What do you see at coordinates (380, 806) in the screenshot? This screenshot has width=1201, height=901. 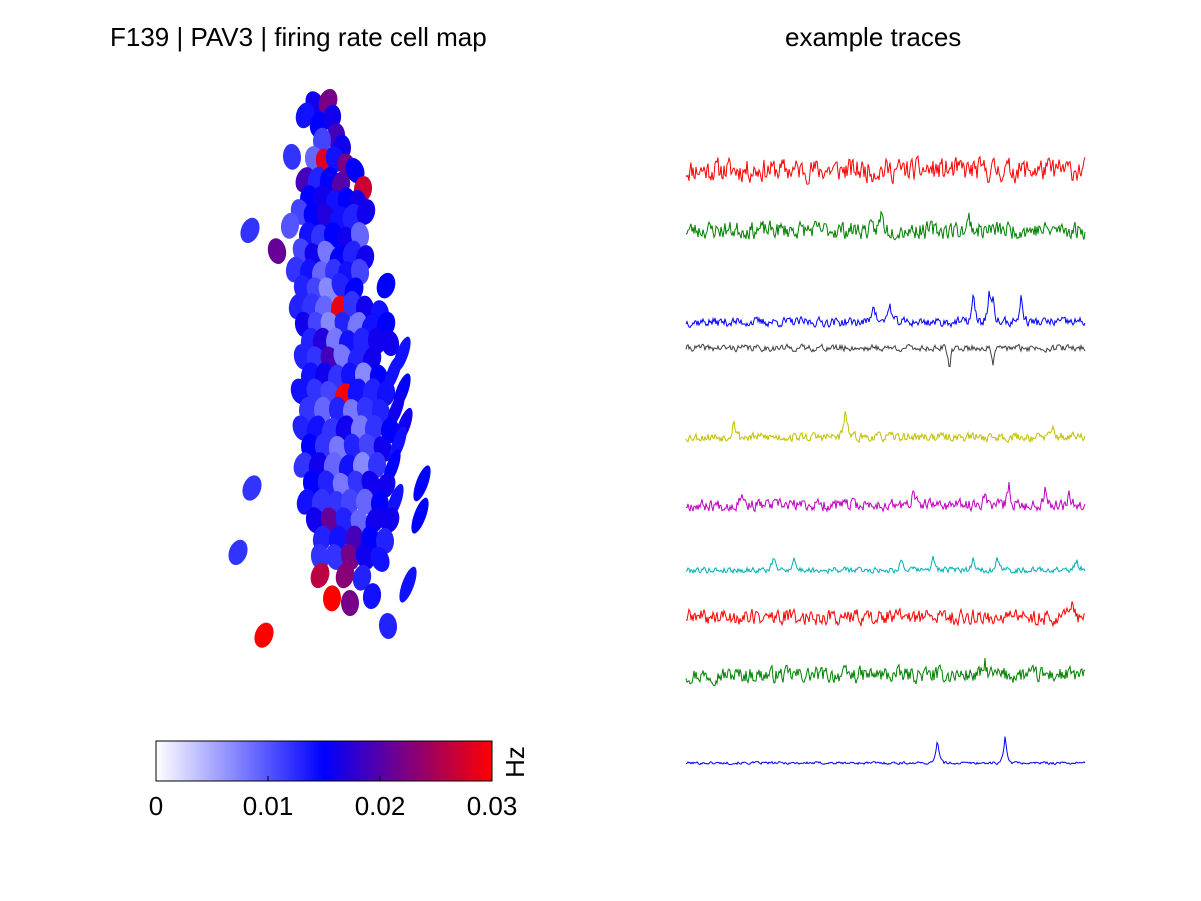 I see `colorbar-tick-label: 0.02` at bounding box center [380, 806].